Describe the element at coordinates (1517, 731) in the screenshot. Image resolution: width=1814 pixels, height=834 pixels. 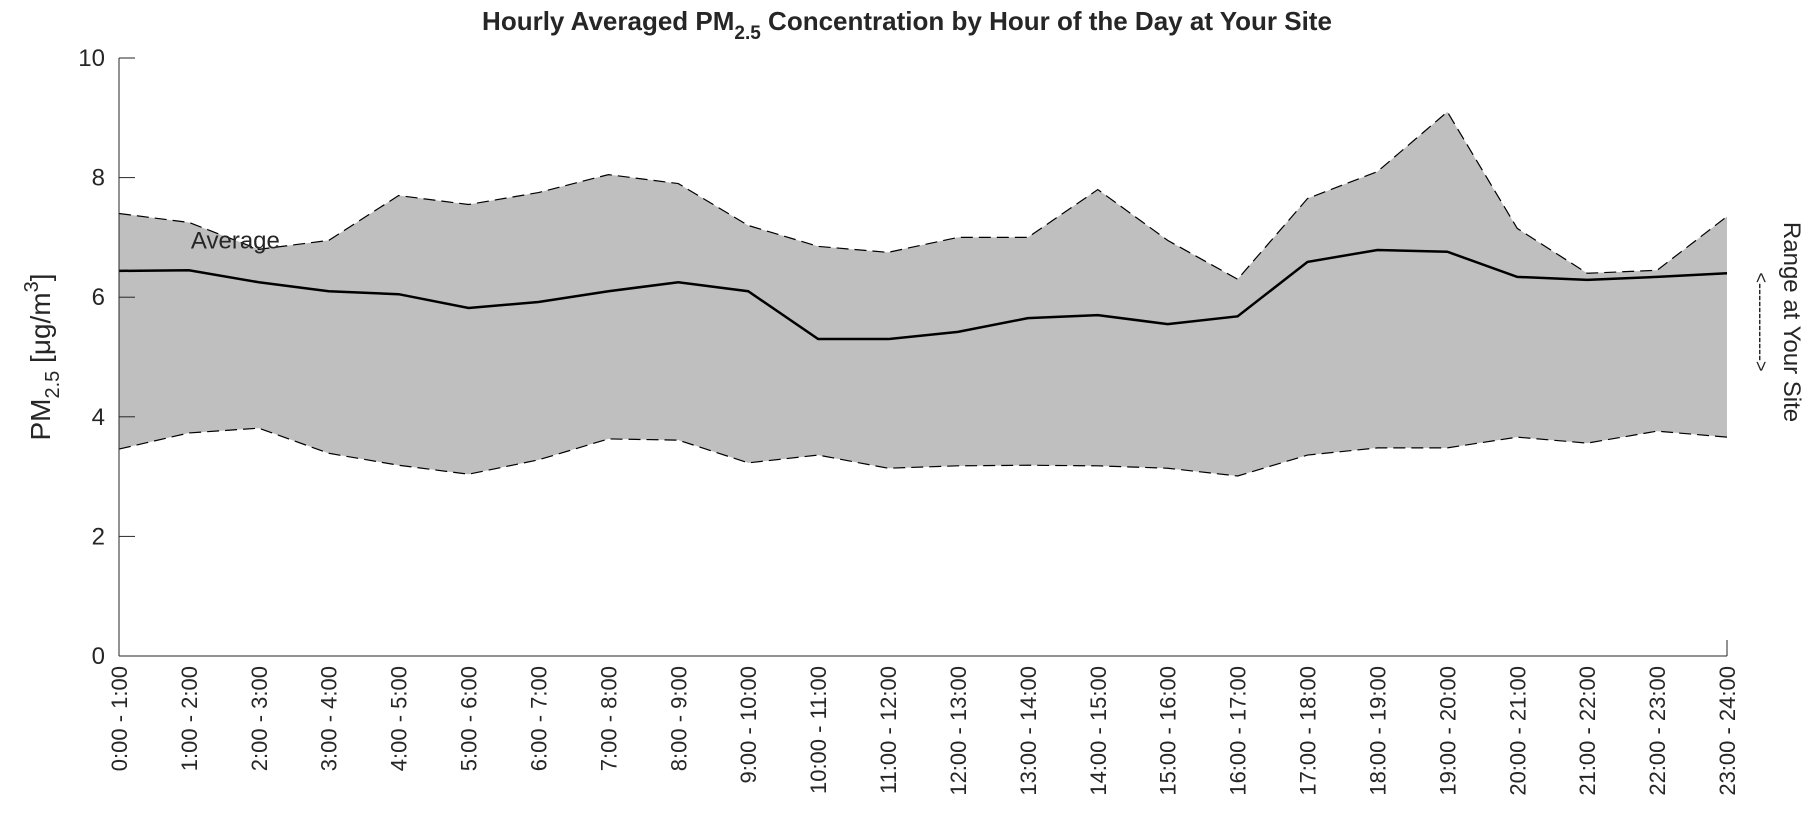
I see `x-tick-label: 20:00 - 21:00` at that location.